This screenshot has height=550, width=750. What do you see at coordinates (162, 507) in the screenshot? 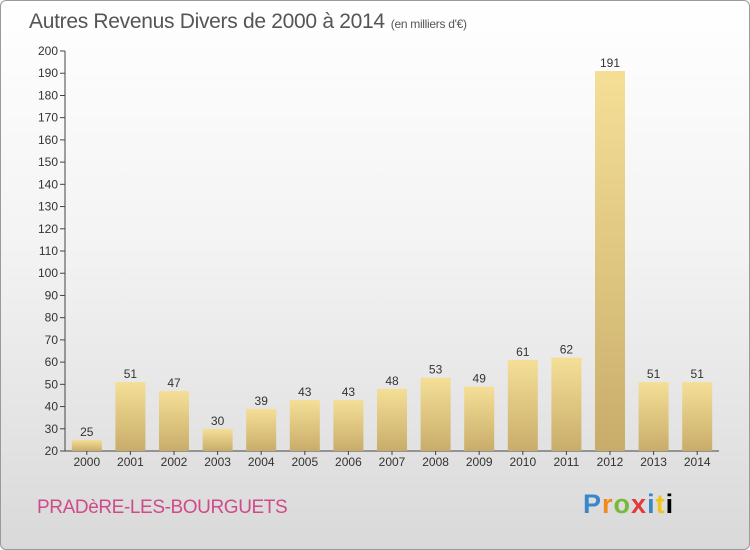
I see `city-name: PRADèRE-LES-BOURGUETS` at bounding box center [162, 507].